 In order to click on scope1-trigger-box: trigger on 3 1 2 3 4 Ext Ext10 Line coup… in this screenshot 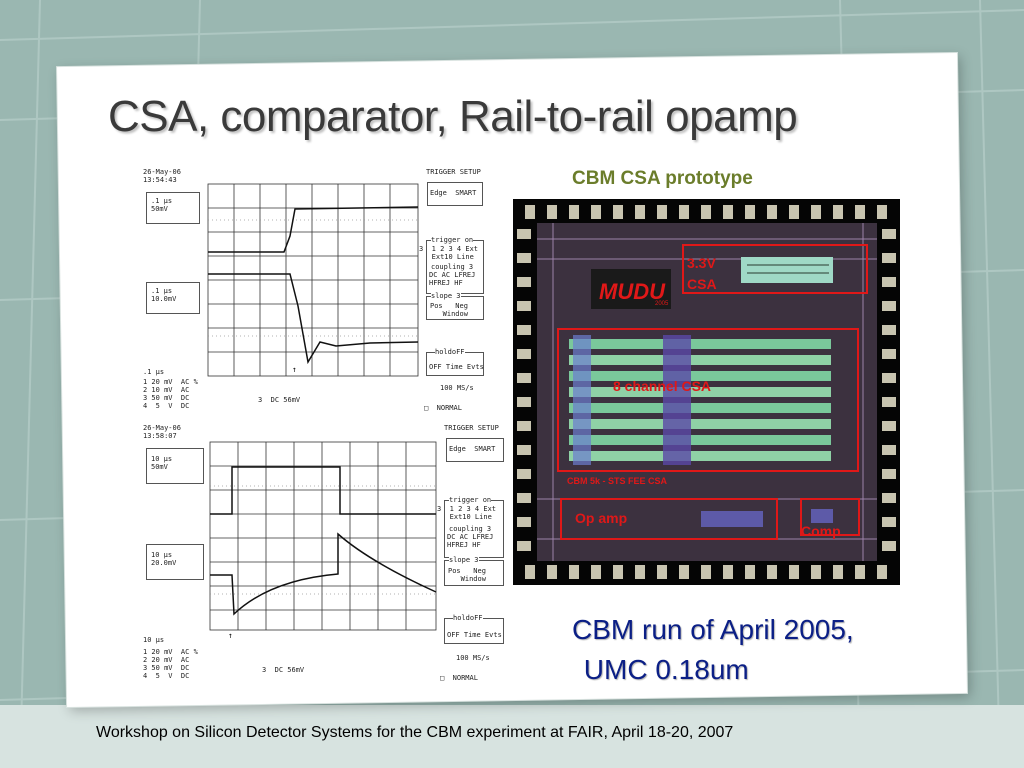, I will do `click(451, 265)`.